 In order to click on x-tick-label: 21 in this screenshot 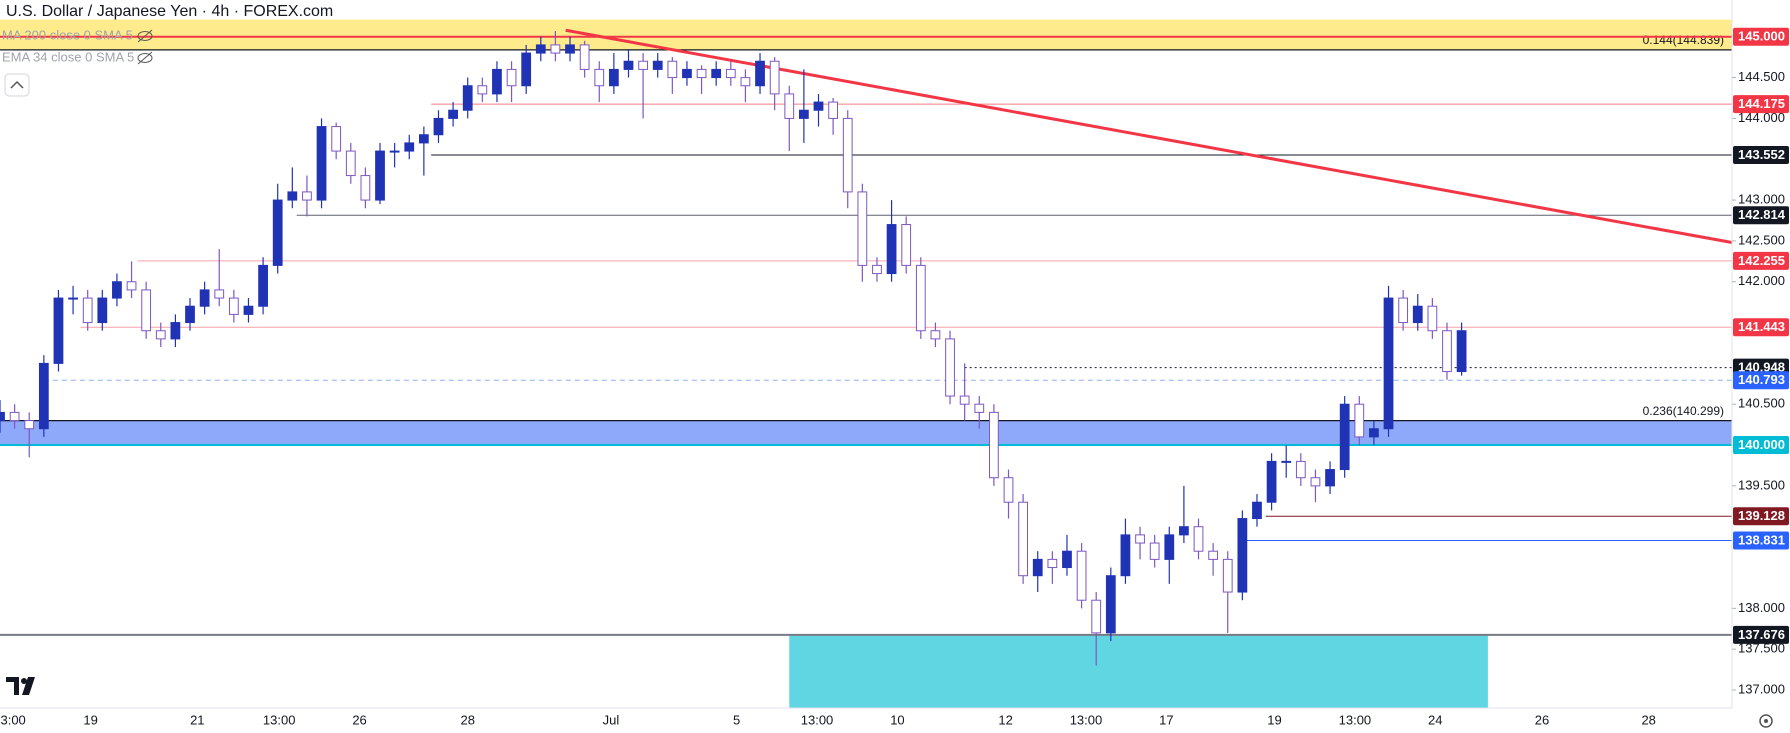, I will do `click(197, 719)`.